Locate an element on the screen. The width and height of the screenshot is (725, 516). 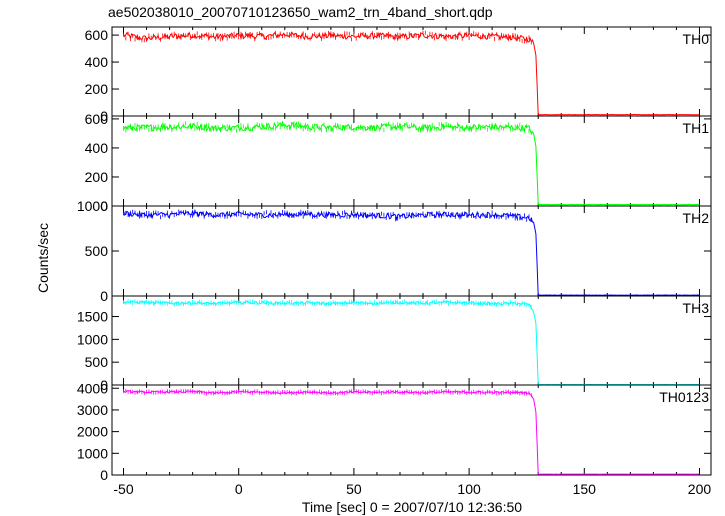
series-line-th0123 is located at coordinates (411, 432).